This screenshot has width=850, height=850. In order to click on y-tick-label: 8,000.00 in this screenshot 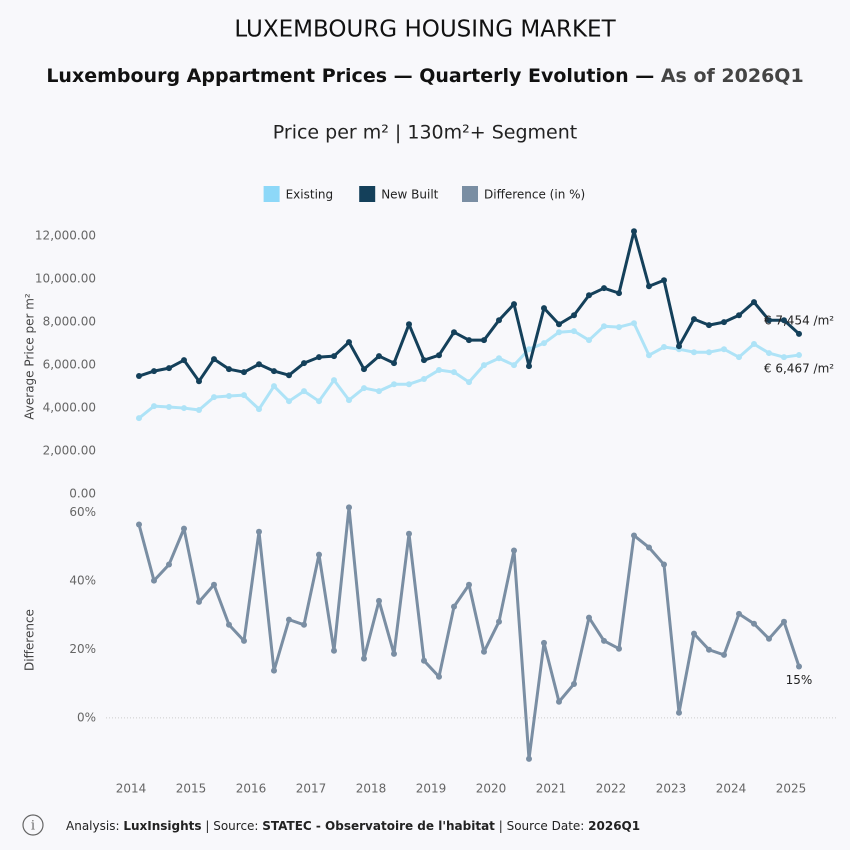, I will do `click(69, 322)`.